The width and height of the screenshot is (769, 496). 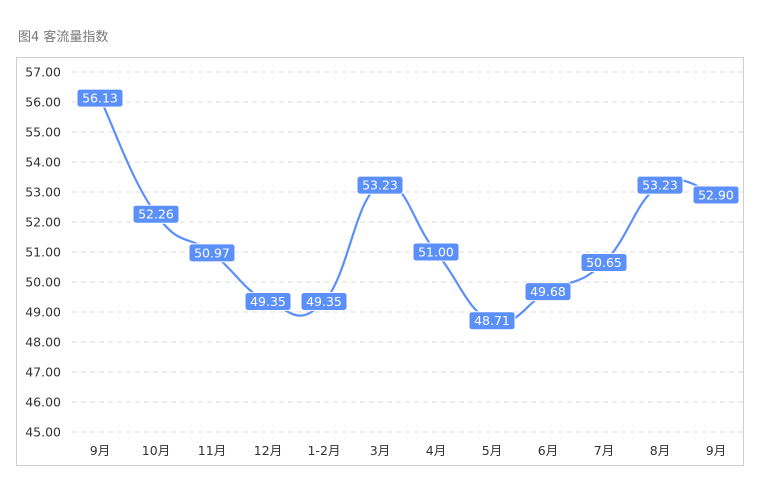 I want to click on x-tick-label: 7月, so click(x=604, y=450).